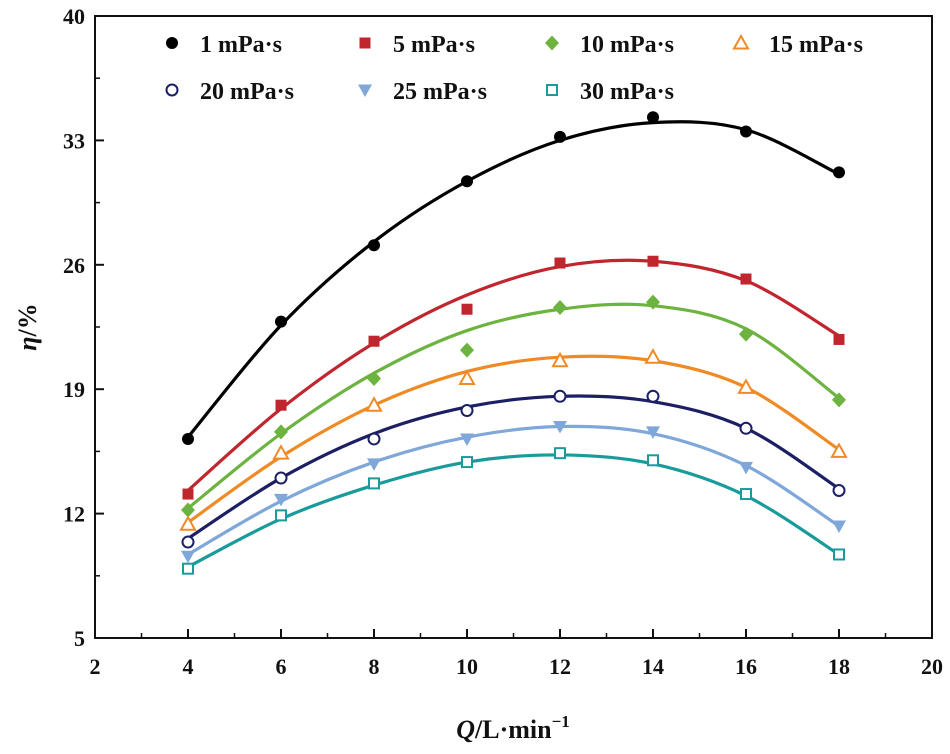 The height and width of the screenshot is (754, 950). Describe the element at coordinates (74, 389) in the screenshot. I see `y-tick-label: 19` at that location.